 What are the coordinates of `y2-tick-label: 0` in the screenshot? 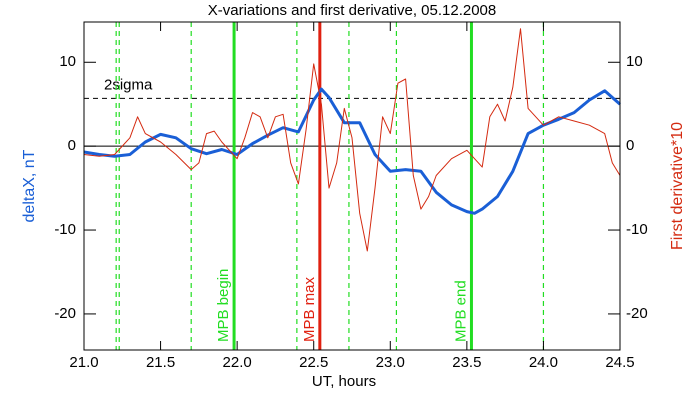 It's located at (630, 145).